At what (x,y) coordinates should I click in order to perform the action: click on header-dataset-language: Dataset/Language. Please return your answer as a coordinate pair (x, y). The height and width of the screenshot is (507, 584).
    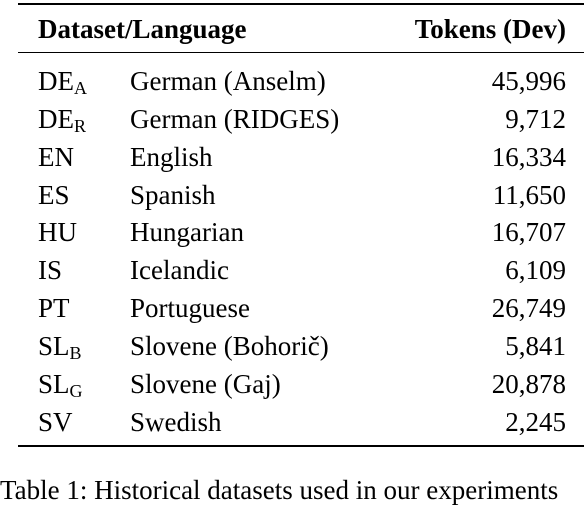
    Looking at the image, I should click on (142, 29).